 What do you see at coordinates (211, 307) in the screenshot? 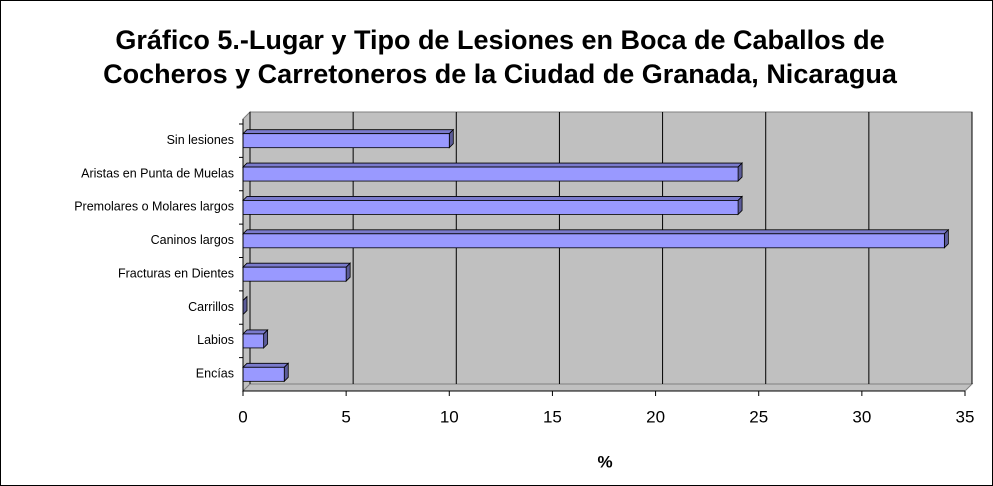
I see `y-tick-label: Carrillos` at bounding box center [211, 307].